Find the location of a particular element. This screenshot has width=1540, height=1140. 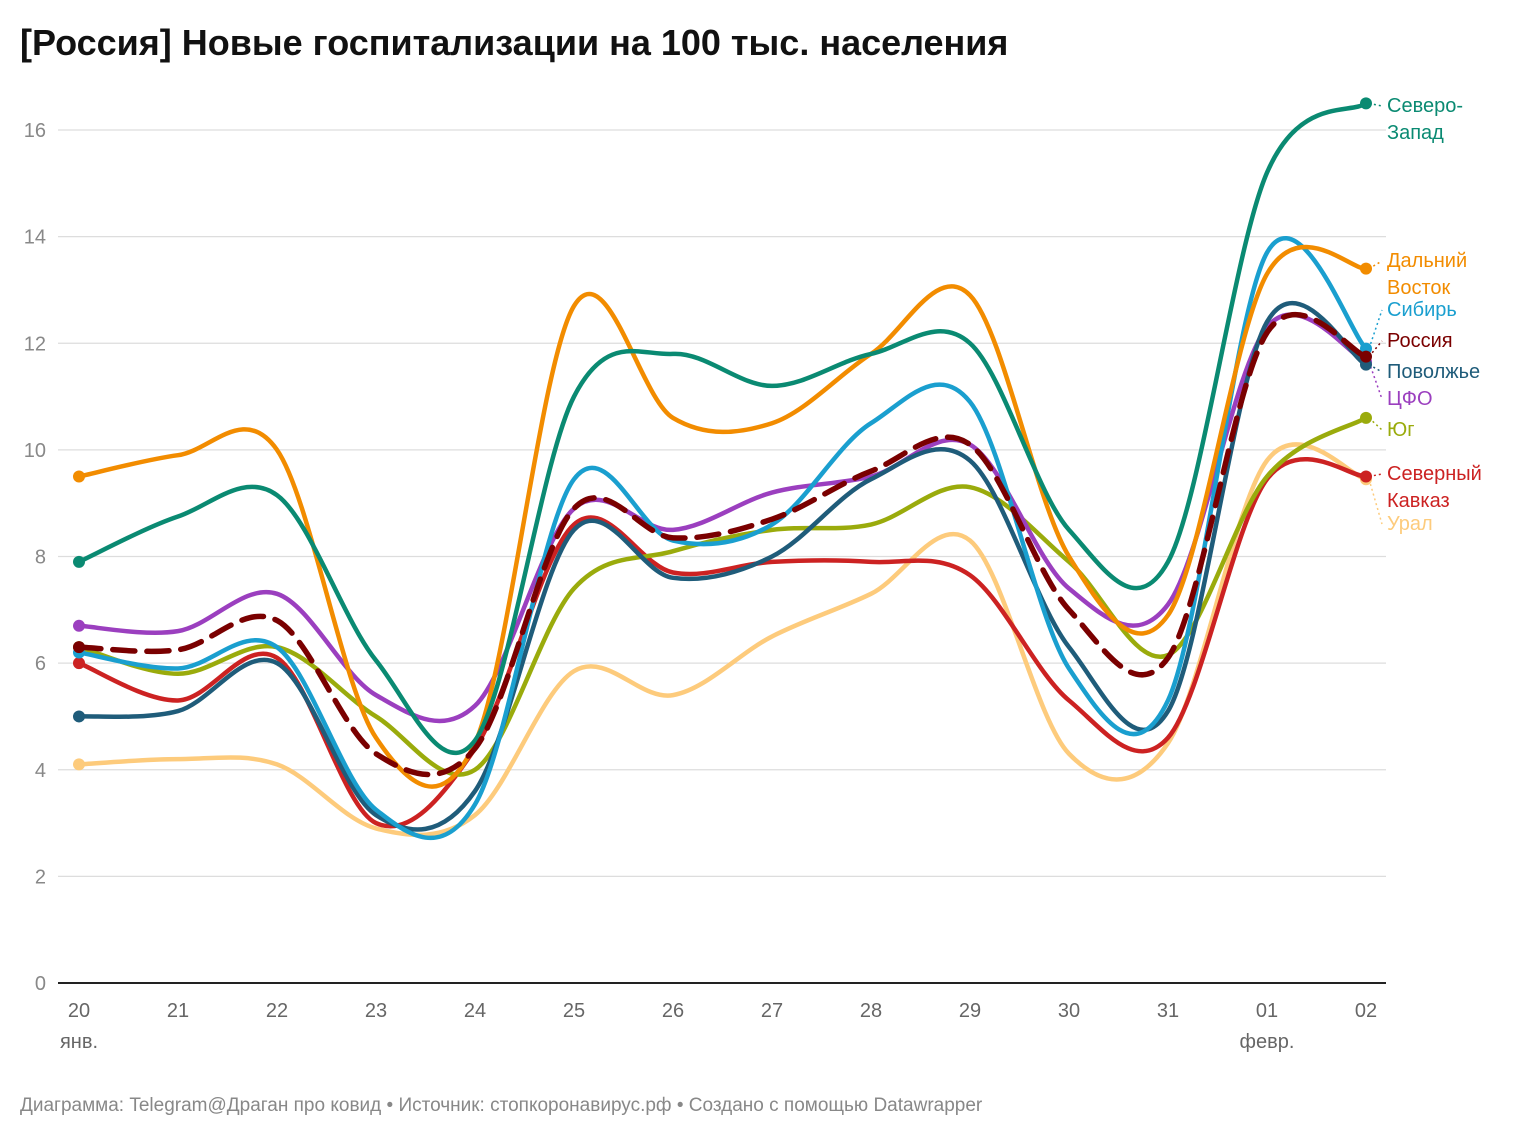

series-label: Северо-Запад is located at coordinates (1425, 119).